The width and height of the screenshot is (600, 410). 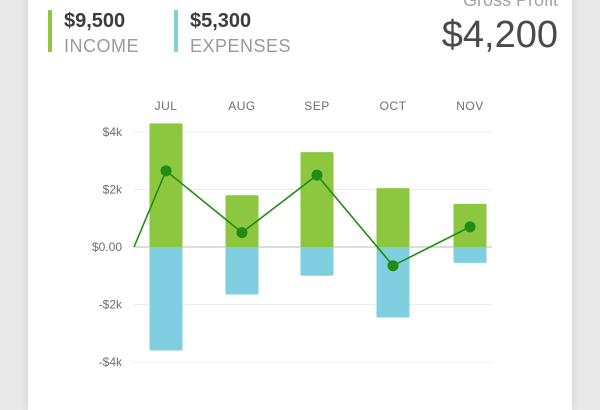 What do you see at coordinates (176, 31) in the screenshot?
I see `expenses-color-bar` at bounding box center [176, 31].